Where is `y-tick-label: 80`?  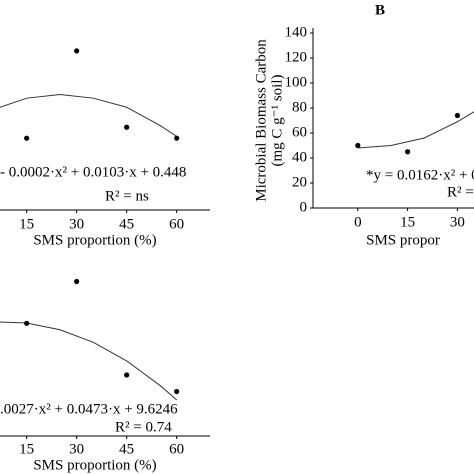 y-tick-label: 80 is located at coordinates (299, 107).